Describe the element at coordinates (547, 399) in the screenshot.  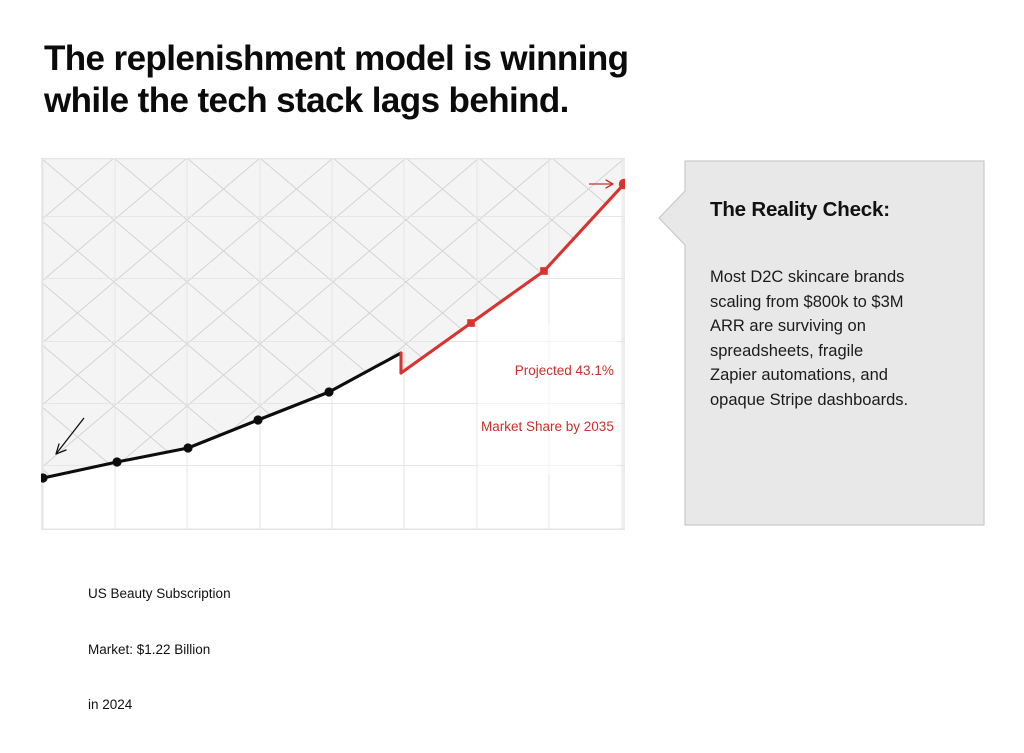
I see `right-annotation: Projected 43.1% Market Share by 2035` at that location.